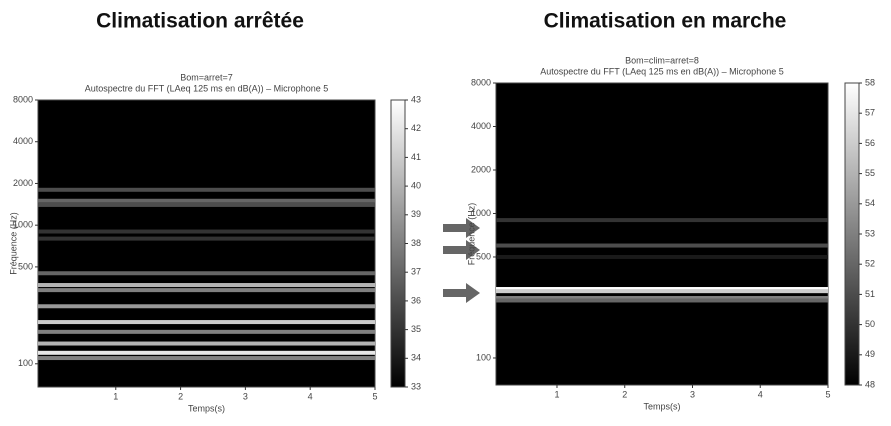  Describe the element at coordinates (870, 324) in the screenshot. I see `colorbar-tick-label: 50` at that location.